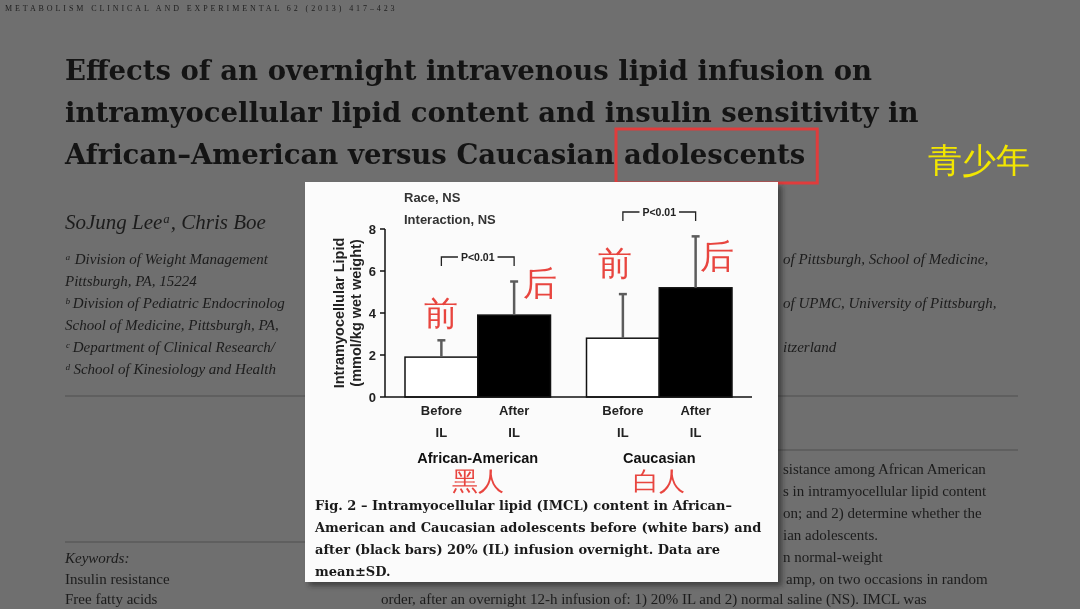 The height and width of the screenshot is (609, 1080). I want to click on x-tick-label: Caucasian, so click(659, 458).